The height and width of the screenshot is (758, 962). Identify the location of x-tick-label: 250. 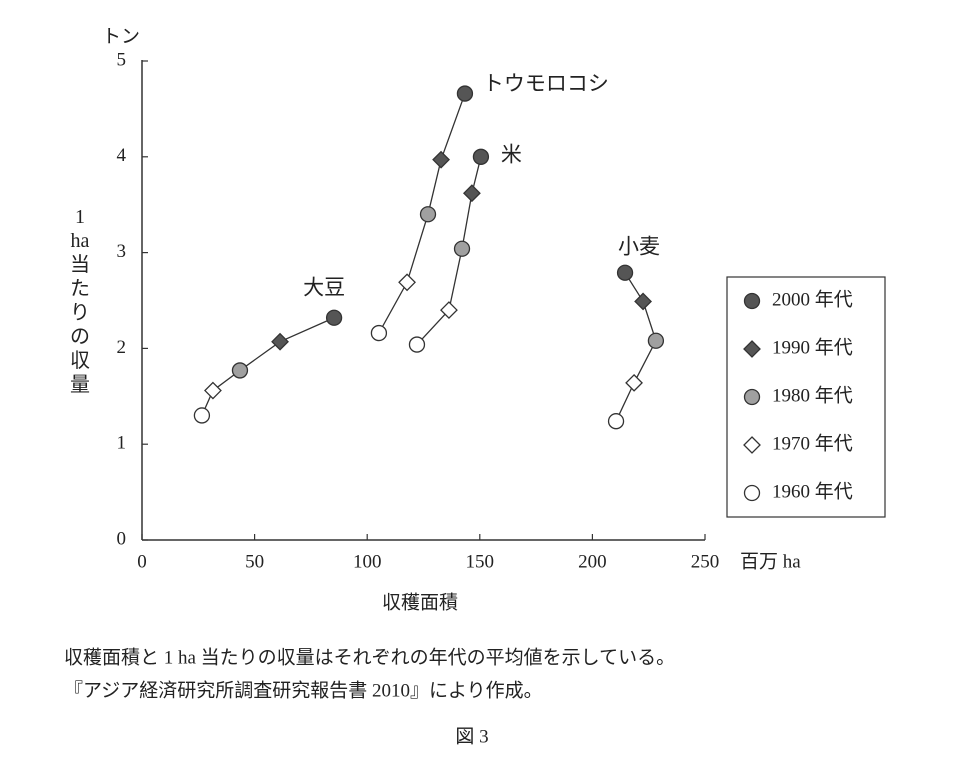
(705, 561).